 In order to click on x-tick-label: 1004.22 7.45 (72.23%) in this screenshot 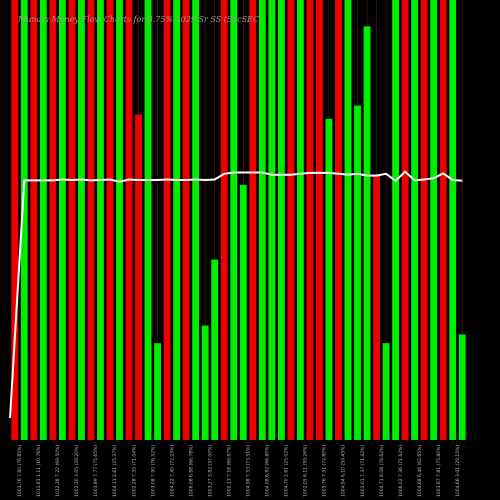, I will do `click(172, 471)`.